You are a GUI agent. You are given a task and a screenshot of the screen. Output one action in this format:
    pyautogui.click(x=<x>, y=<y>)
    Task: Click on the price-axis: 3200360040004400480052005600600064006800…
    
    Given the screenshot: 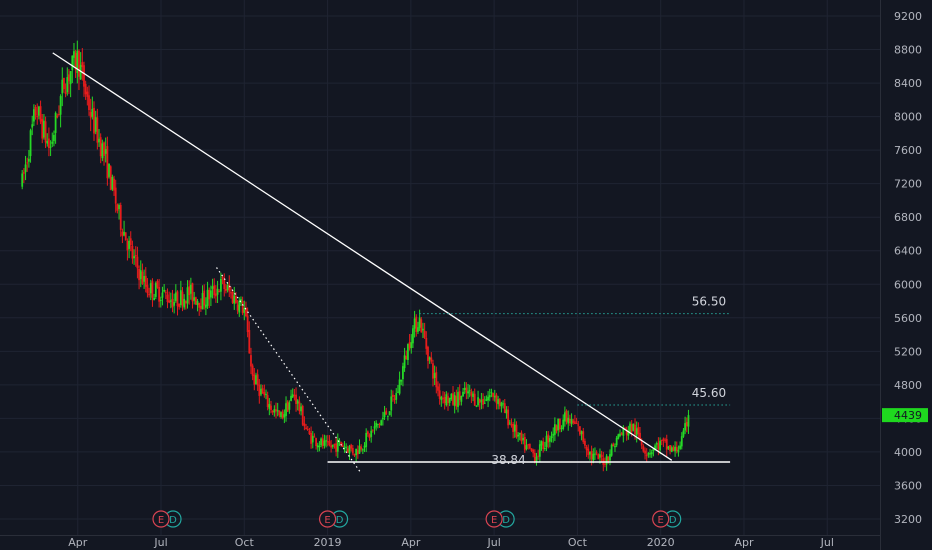 What is the action you would take?
    pyautogui.click(x=906, y=275)
    